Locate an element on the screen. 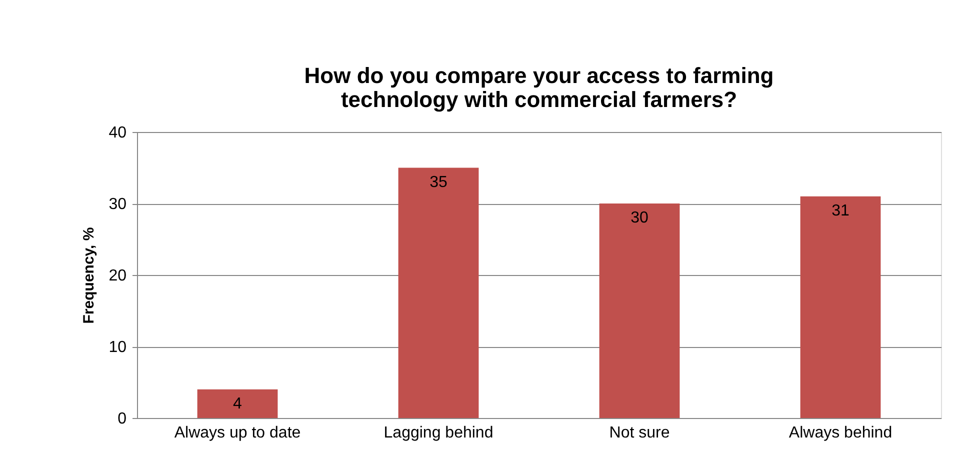  x-tick-label: Lagging behind is located at coordinates (439, 433).